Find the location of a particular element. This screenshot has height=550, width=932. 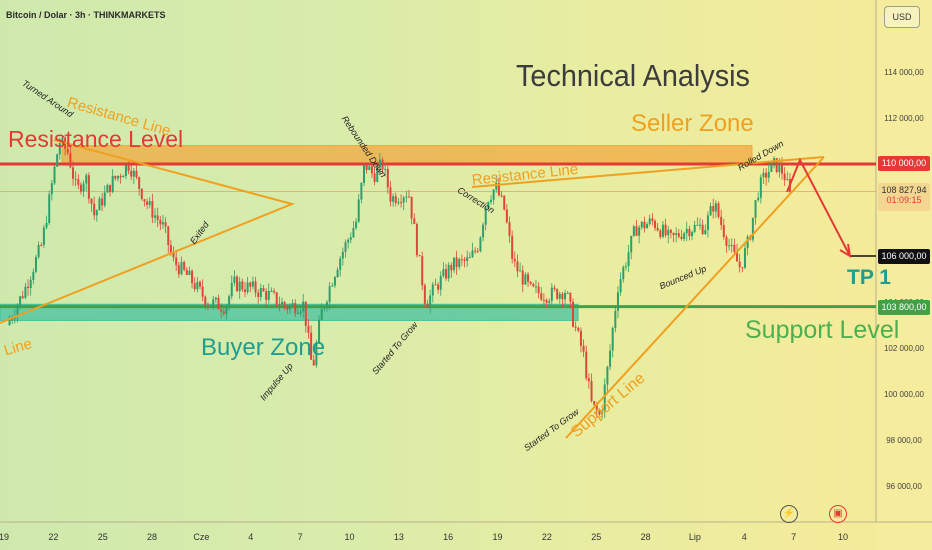

price-label-106000: 106 000,00 is located at coordinates (904, 256).